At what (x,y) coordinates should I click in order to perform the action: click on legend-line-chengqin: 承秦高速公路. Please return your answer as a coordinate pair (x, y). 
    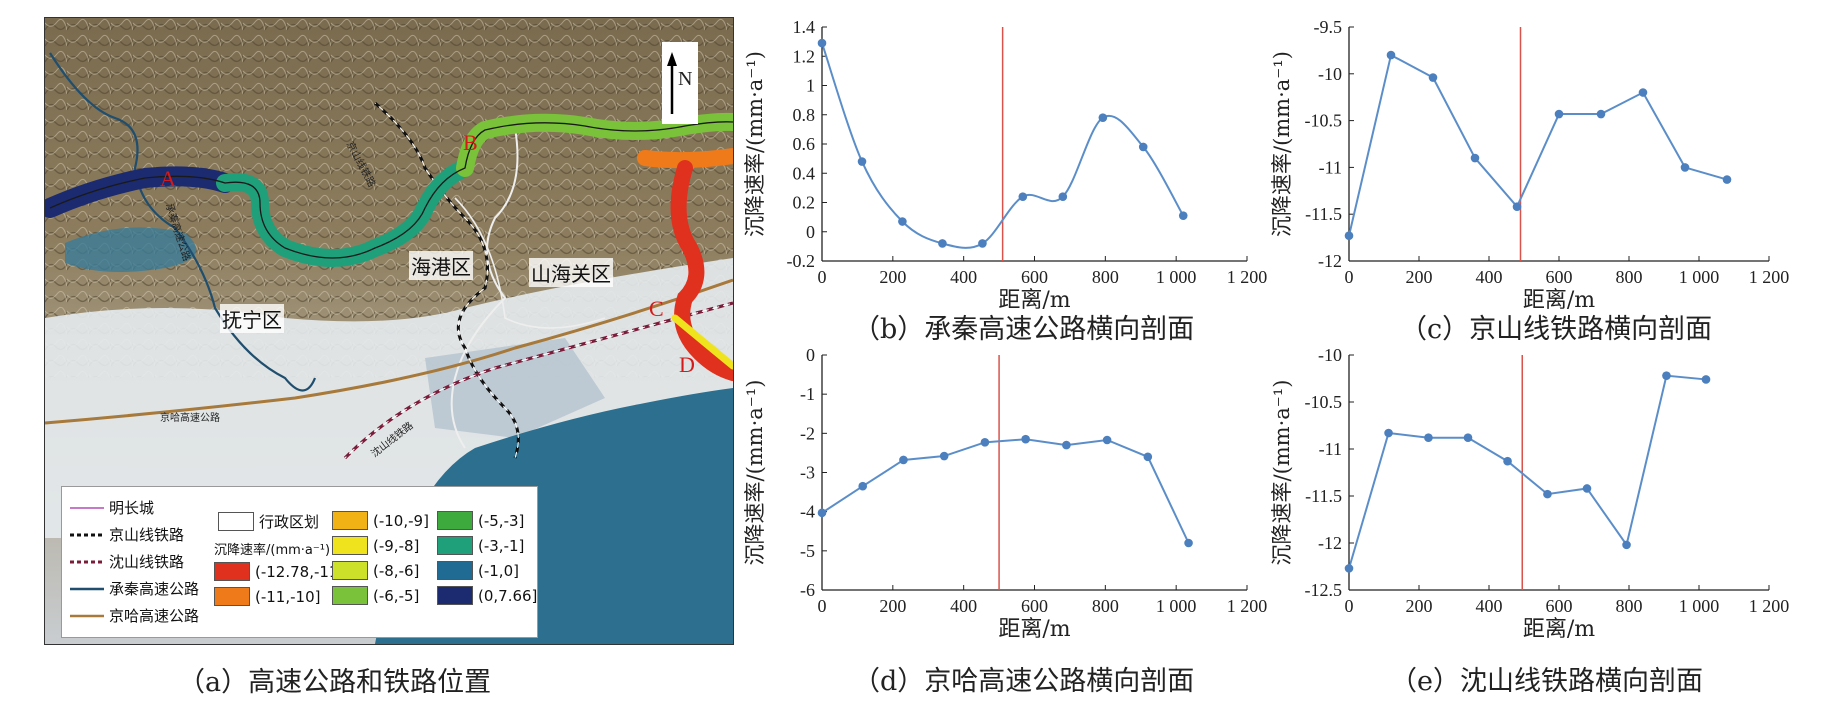
    Looking at the image, I should click on (134, 588).